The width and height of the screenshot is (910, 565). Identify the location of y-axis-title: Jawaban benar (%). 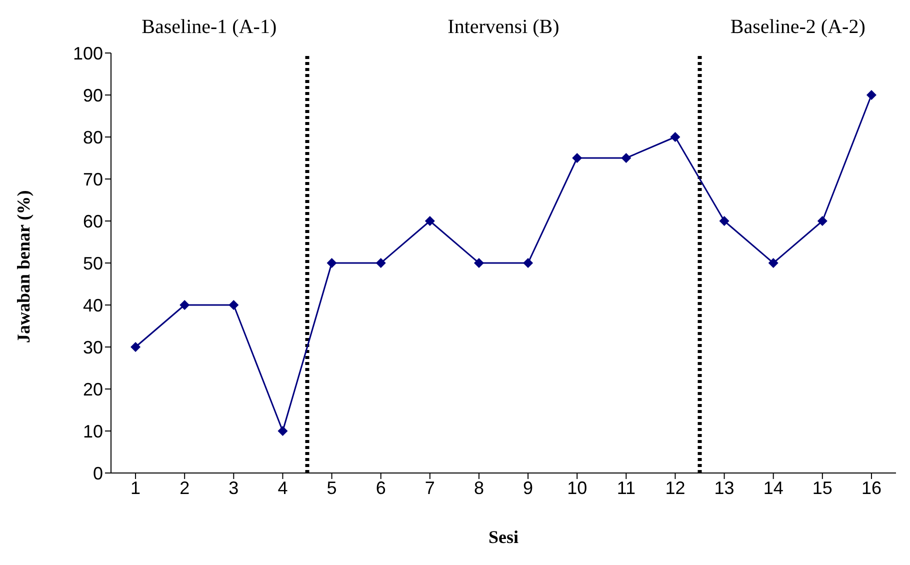
(23, 266).